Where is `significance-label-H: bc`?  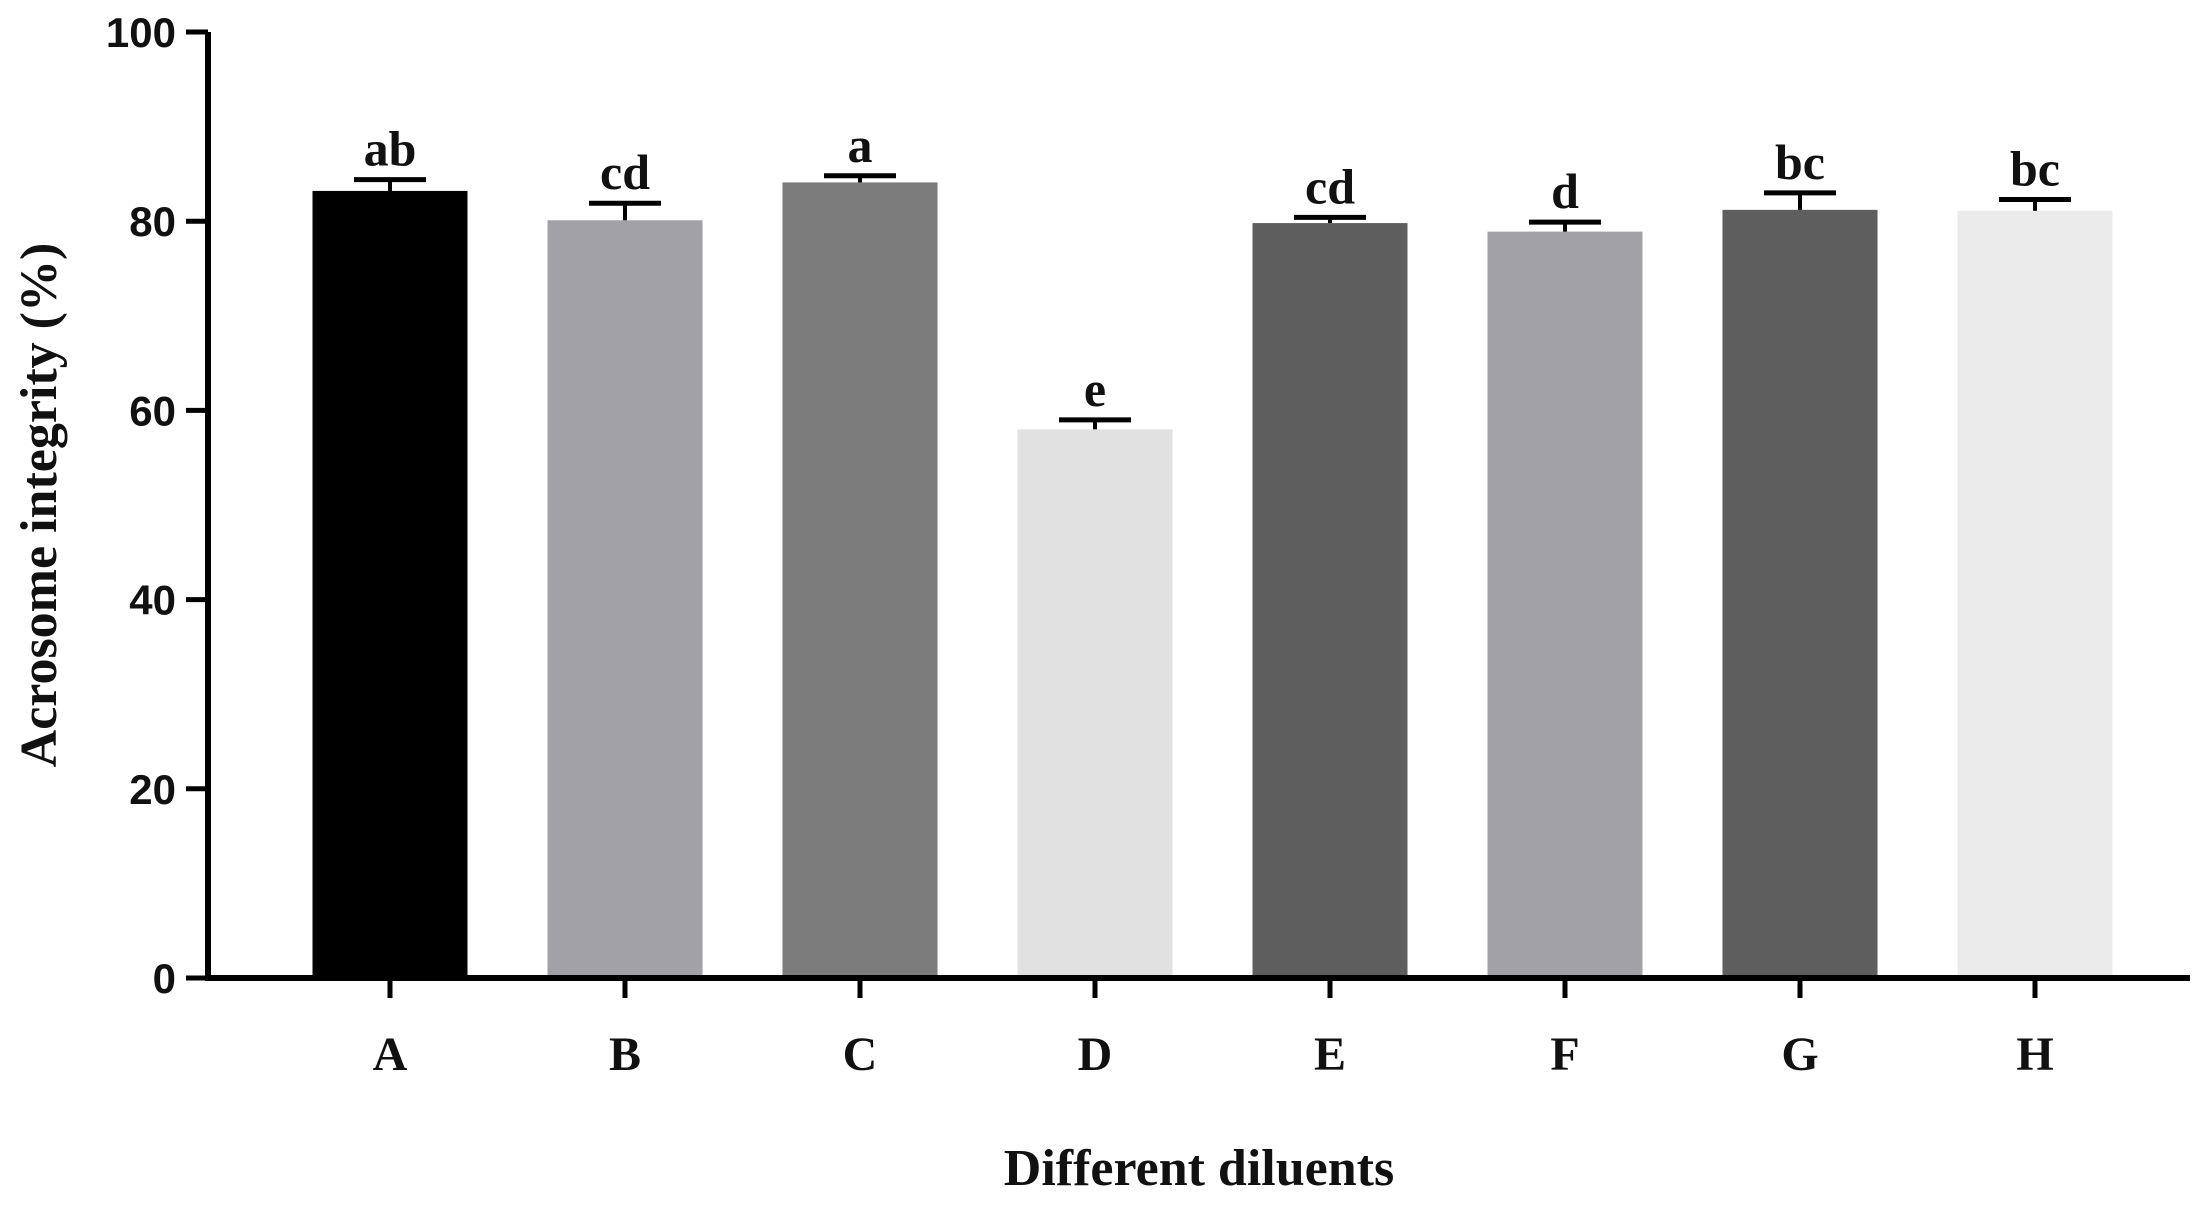
significance-label-H: bc is located at coordinates (2035, 168).